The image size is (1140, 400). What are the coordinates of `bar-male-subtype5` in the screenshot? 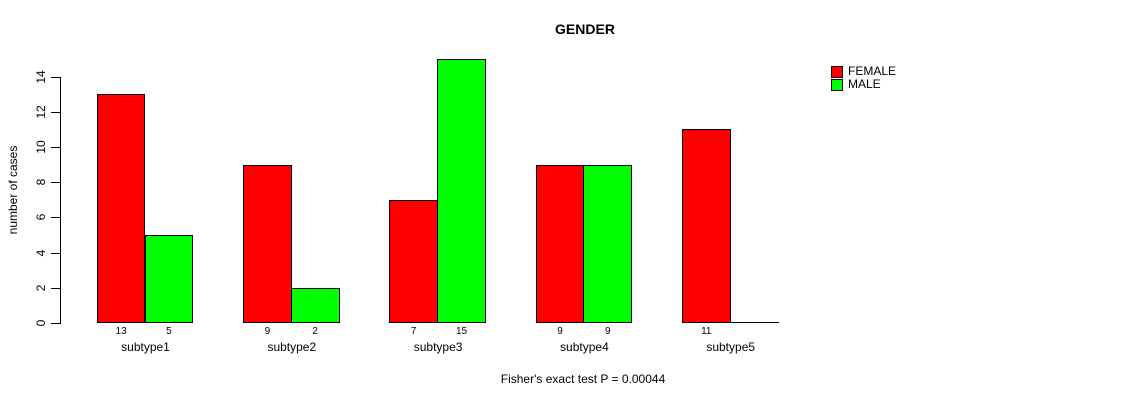 It's located at (754, 322).